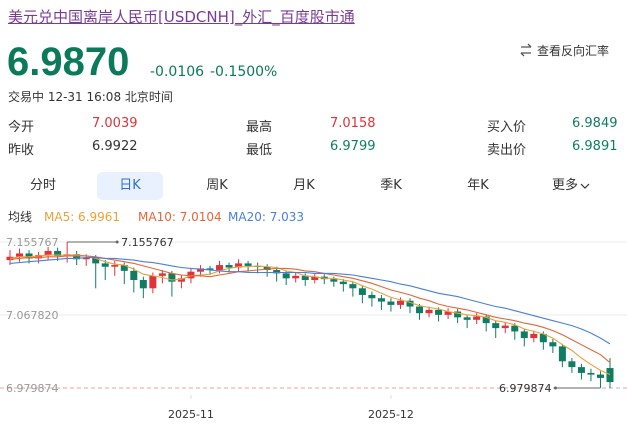 This screenshot has width=627, height=427. I want to click on stat-value: 6.9922, so click(115, 146).